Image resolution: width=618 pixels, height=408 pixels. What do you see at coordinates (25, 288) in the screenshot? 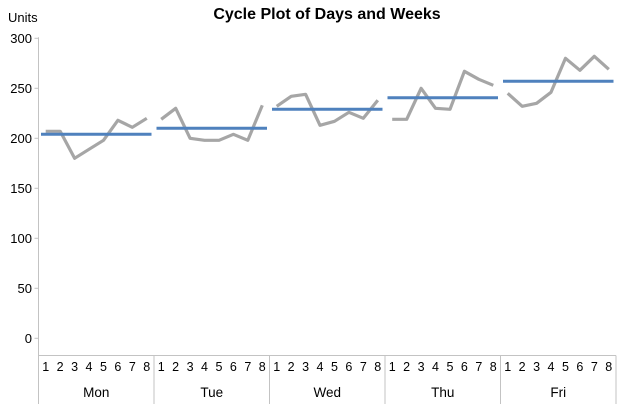
I see `y-tick-label: 50` at bounding box center [25, 288].